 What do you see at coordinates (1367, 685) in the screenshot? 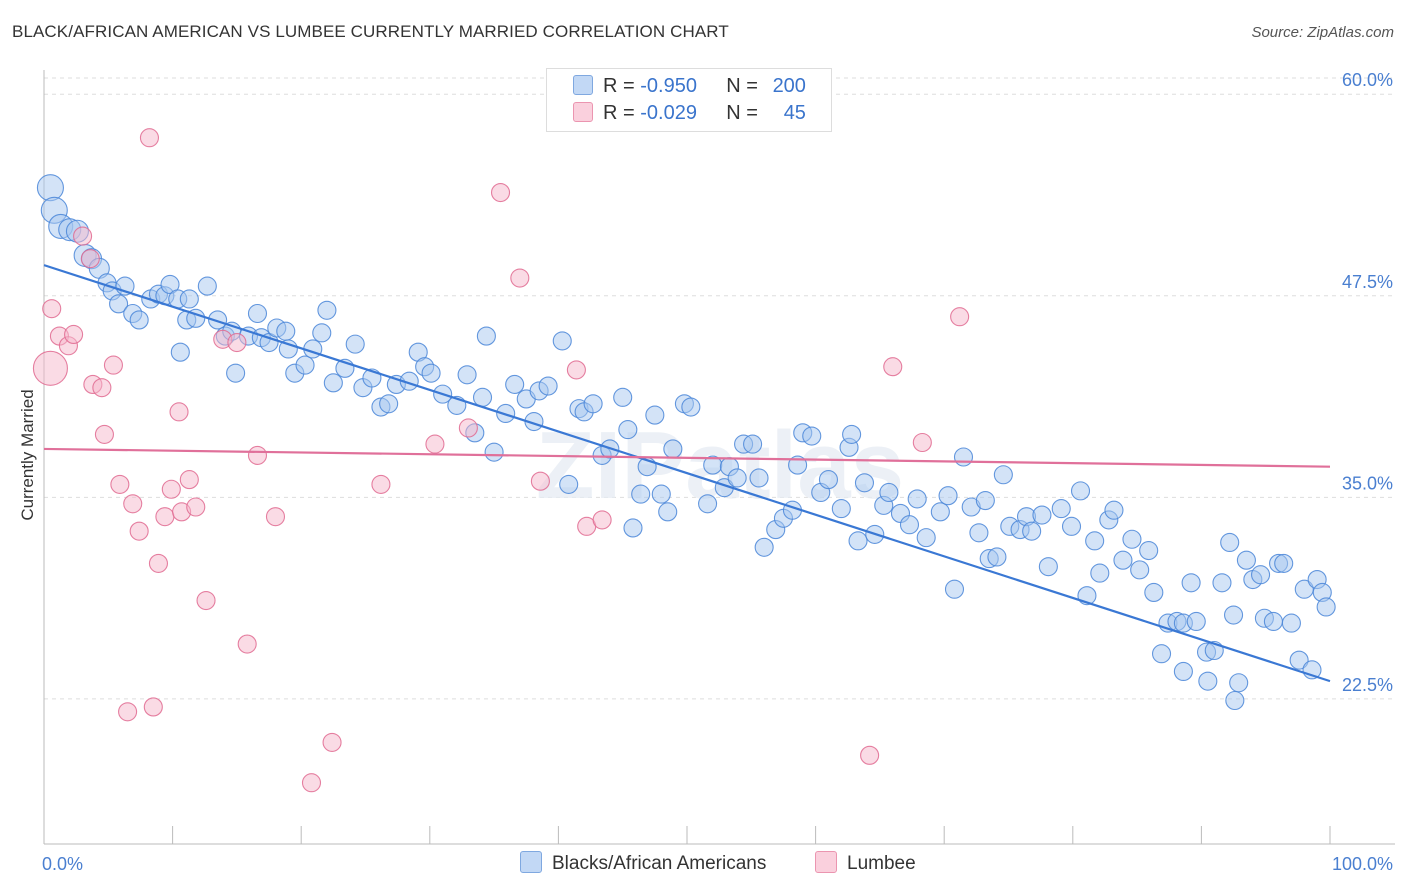
I see `y-tick-label: 22.5%` at bounding box center [1367, 685].